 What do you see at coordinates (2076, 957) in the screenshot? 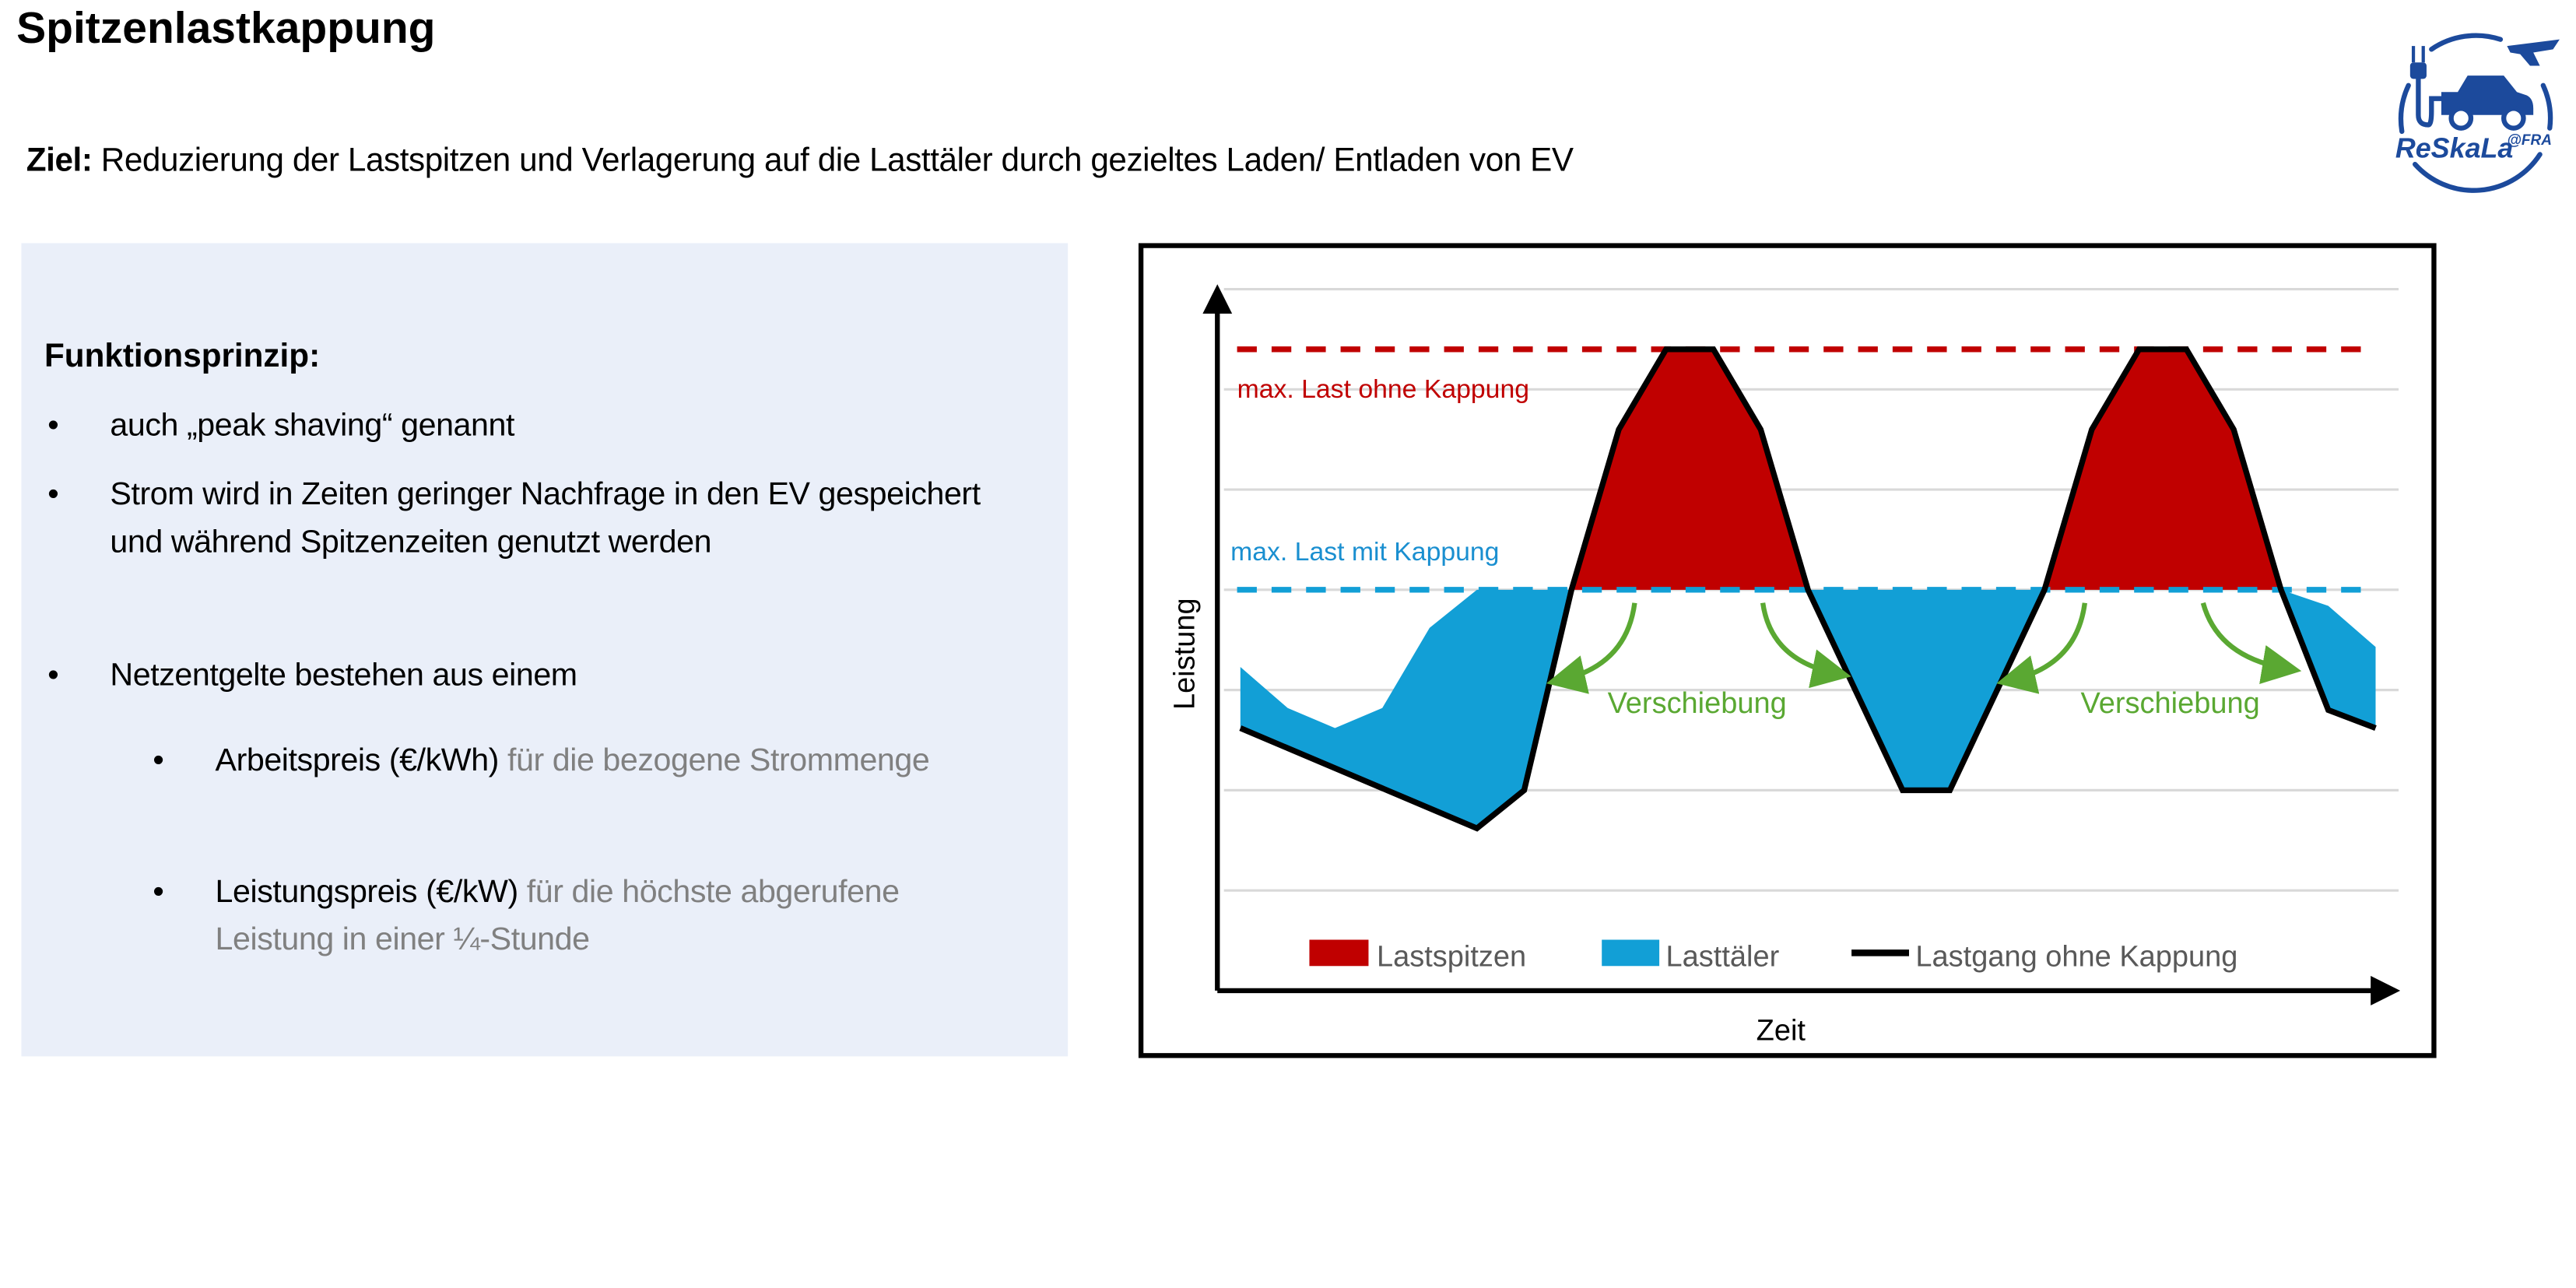
I see `legend-label: Lastgang ohne Kappung` at bounding box center [2076, 957].